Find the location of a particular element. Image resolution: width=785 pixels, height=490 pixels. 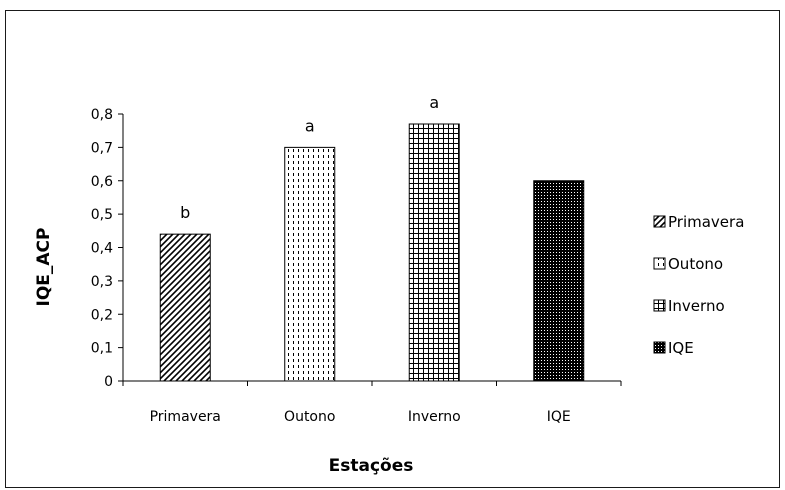

x-tick-label: IQE is located at coordinates (559, 417).